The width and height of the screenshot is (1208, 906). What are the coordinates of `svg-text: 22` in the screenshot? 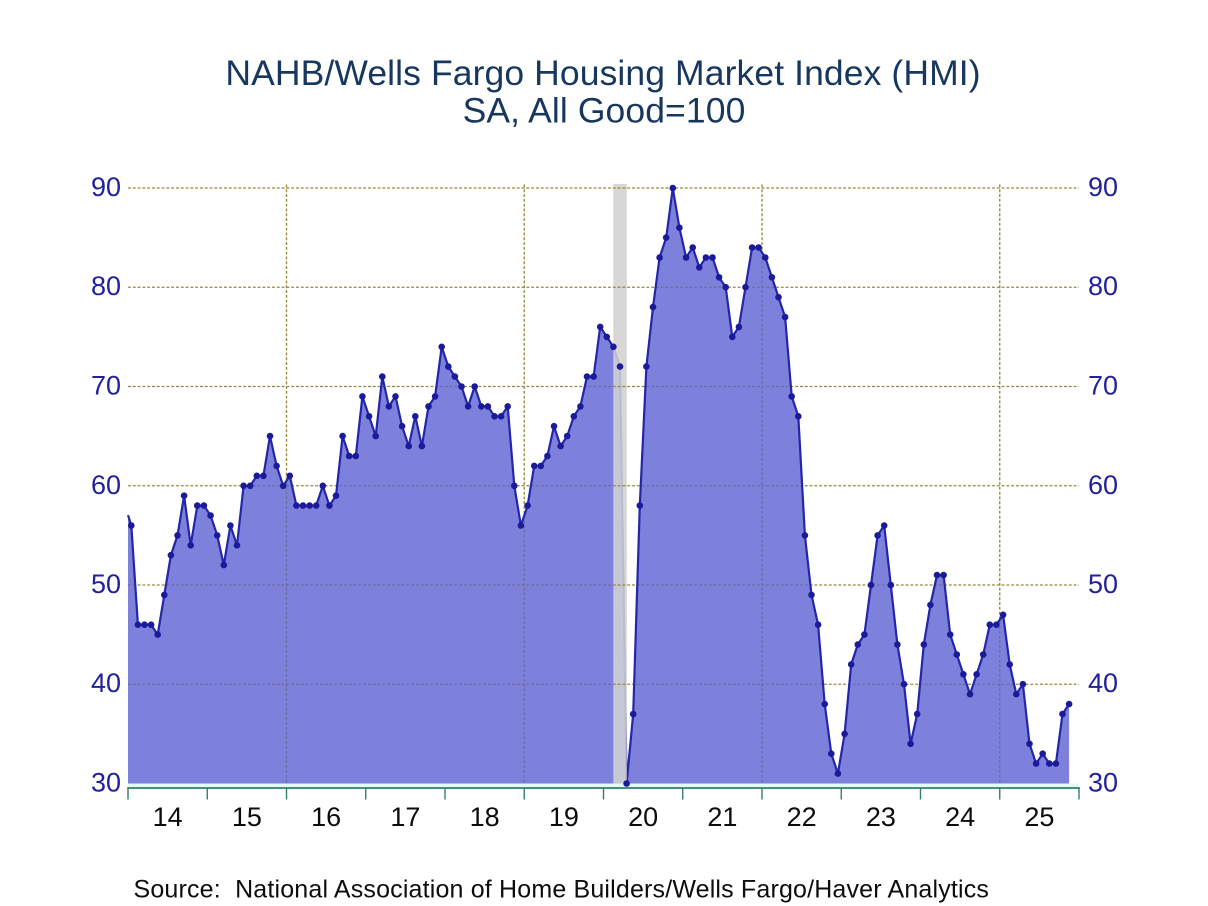 It's located at (802, 817).